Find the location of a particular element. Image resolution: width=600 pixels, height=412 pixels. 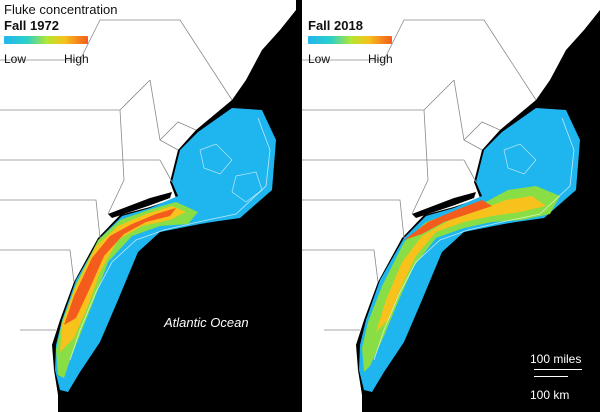

ocean-label: Atlantic Ocean is located at coordinates (206, 322).